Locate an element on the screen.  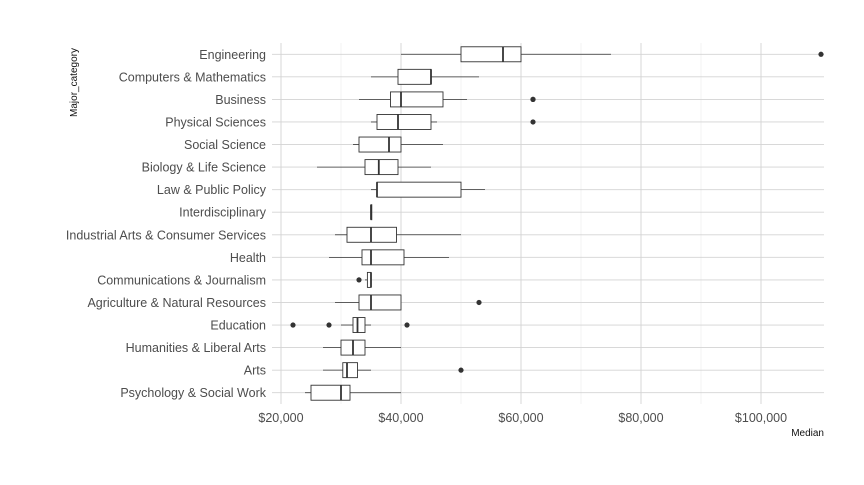
y-tick-label: Humanities & Liberal Arts is located at coordinates (196, 348).